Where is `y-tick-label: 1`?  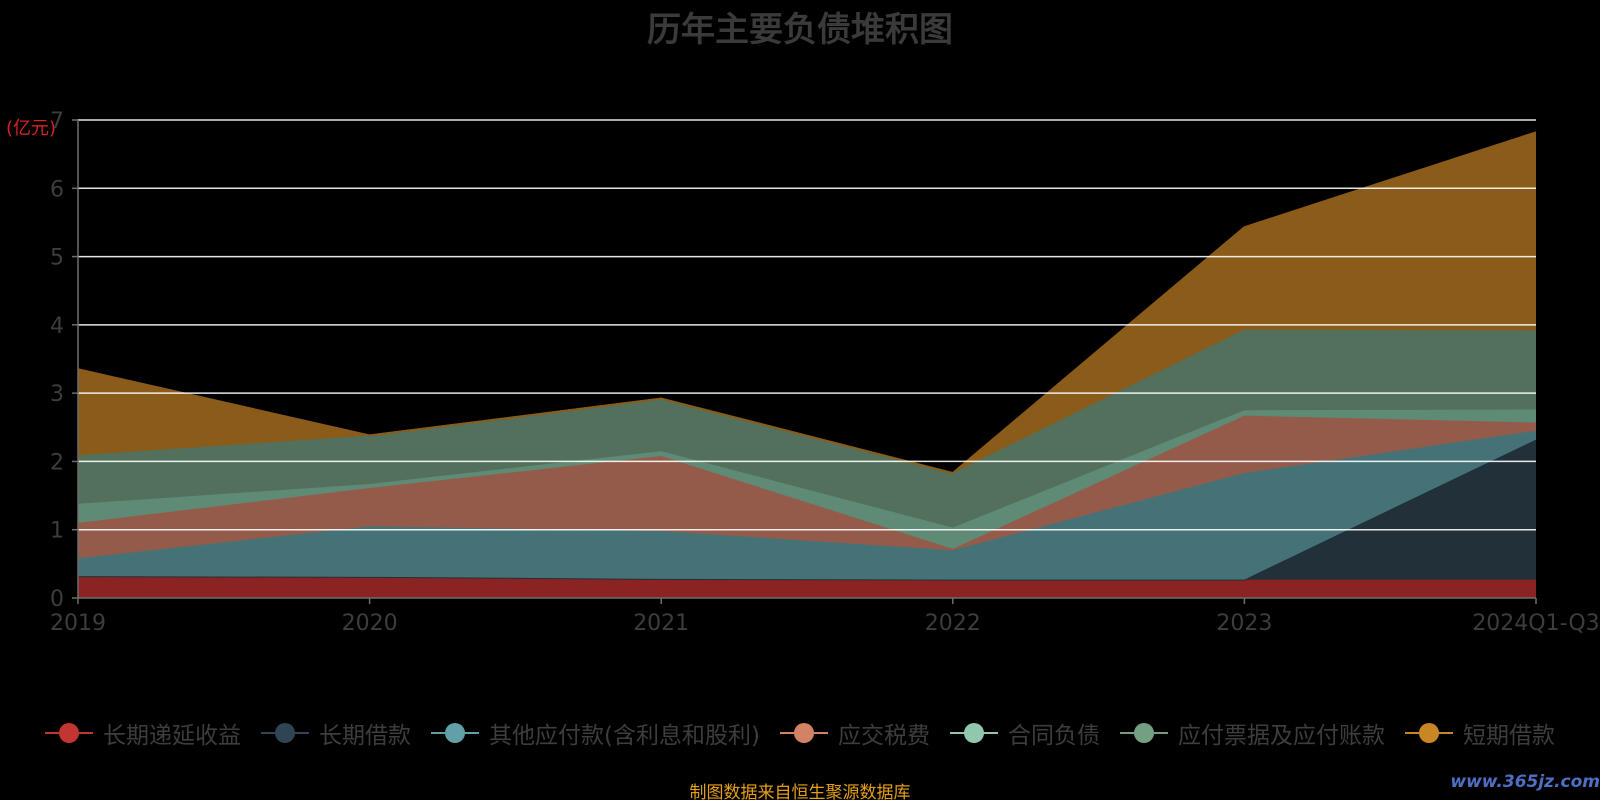 y-tick-label: 1 is located at coordinates (57, 531).